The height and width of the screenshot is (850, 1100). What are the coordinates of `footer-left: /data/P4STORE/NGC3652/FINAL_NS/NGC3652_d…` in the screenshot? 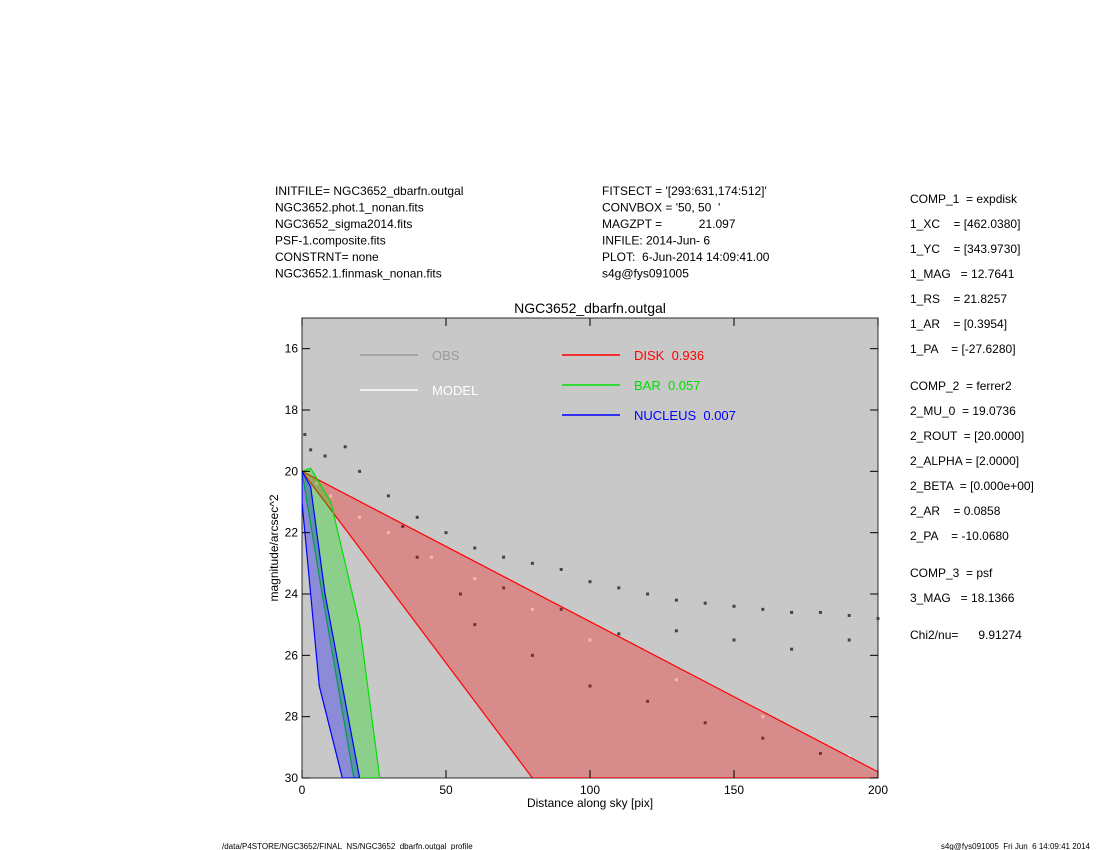 It's located at (347, 846).